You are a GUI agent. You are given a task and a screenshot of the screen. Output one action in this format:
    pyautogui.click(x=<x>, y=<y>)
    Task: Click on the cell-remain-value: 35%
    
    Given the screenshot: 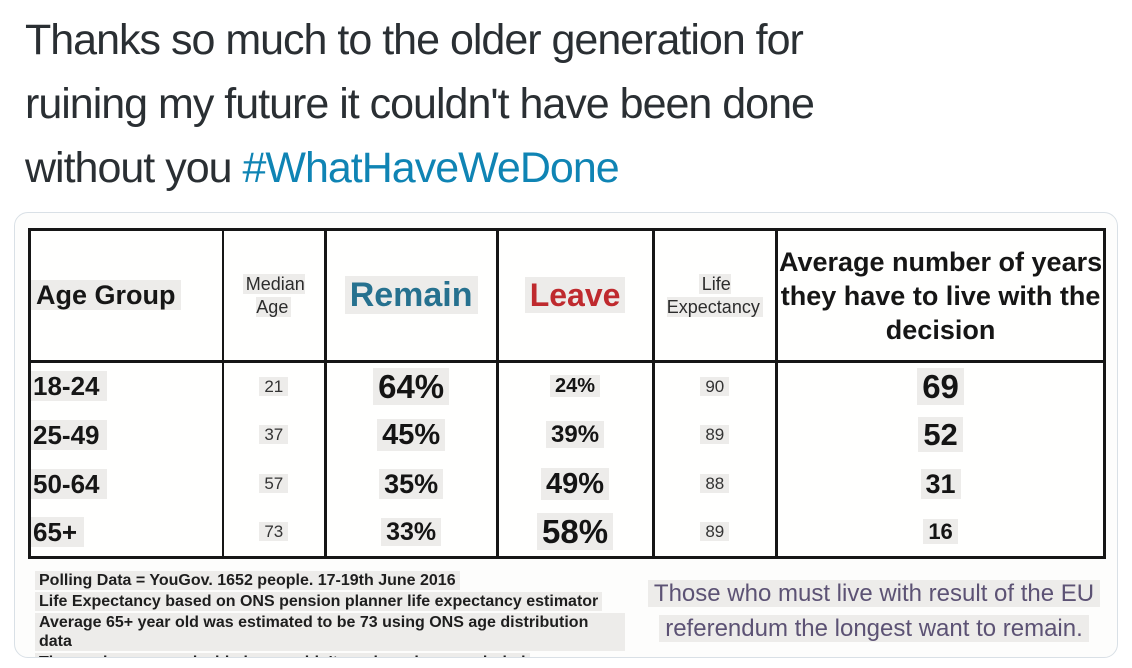 What is the action you would take?
    pyautogui.click(x=411, y=483)
    